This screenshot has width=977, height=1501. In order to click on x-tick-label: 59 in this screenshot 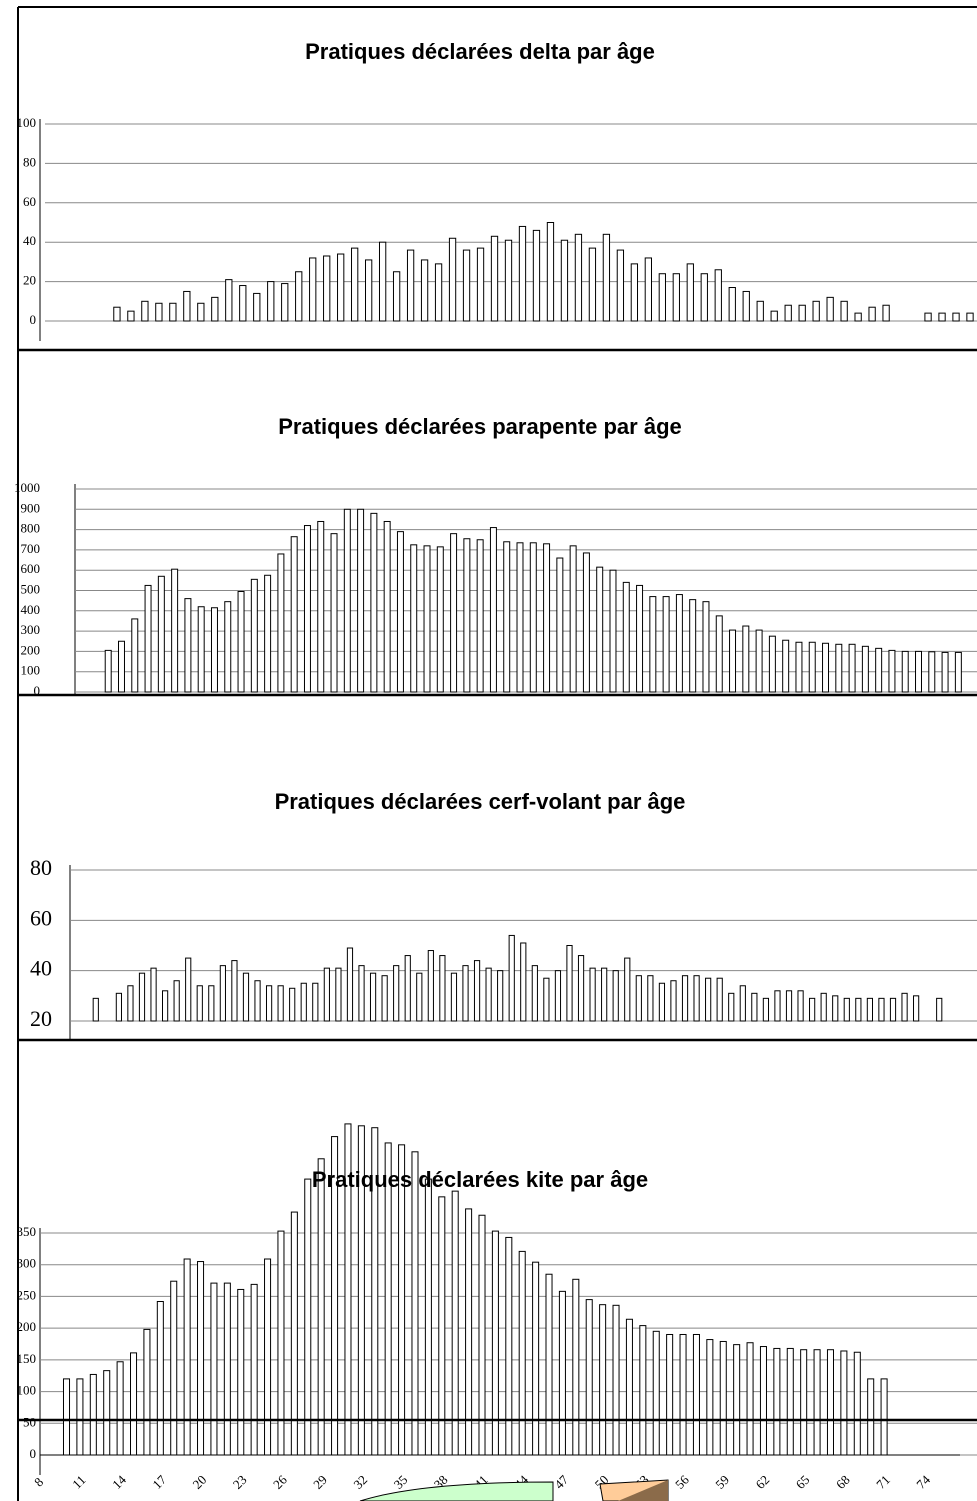, I will do `click(722, 1482)`.